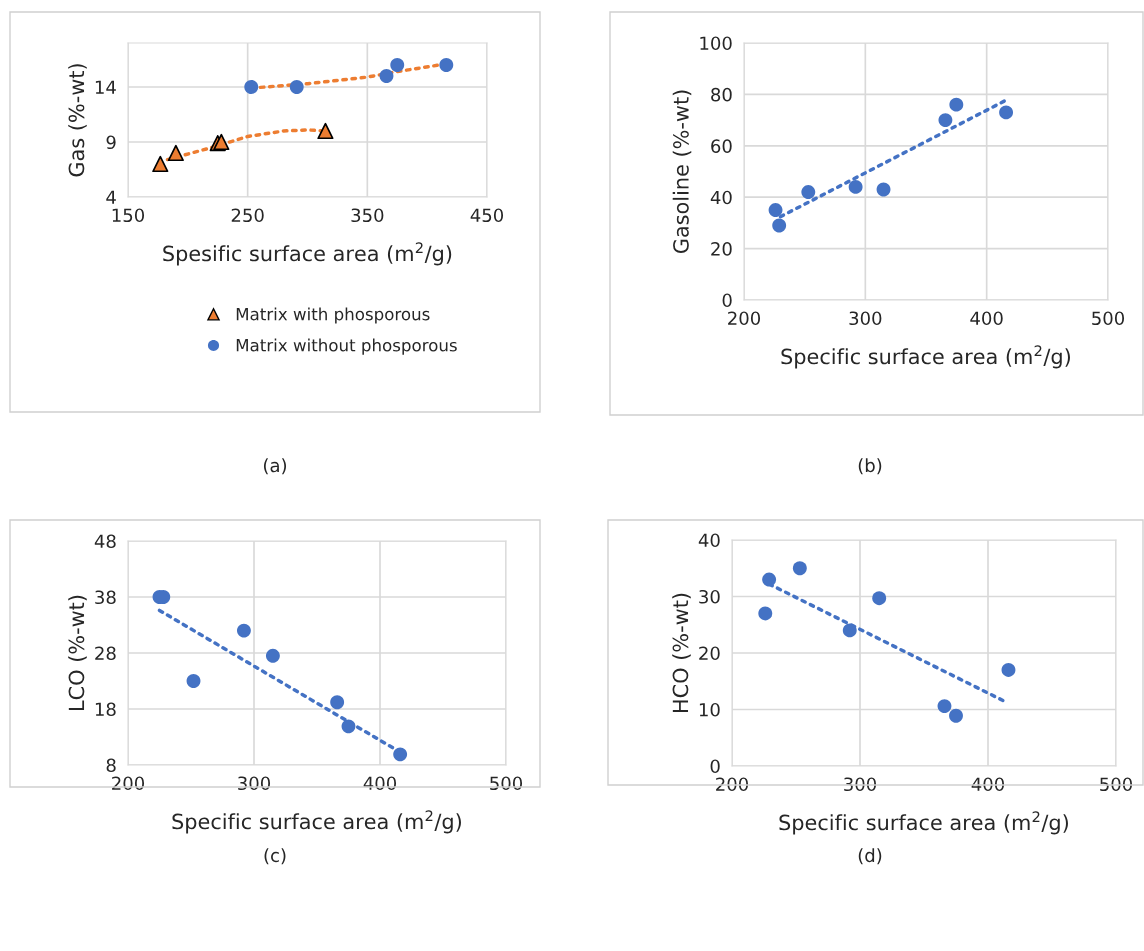 This screenshot has height=951, width=1144. Describe the element at coordinates (111, 142) in the screenshot. I see `y-tick-label: 9` at that location.